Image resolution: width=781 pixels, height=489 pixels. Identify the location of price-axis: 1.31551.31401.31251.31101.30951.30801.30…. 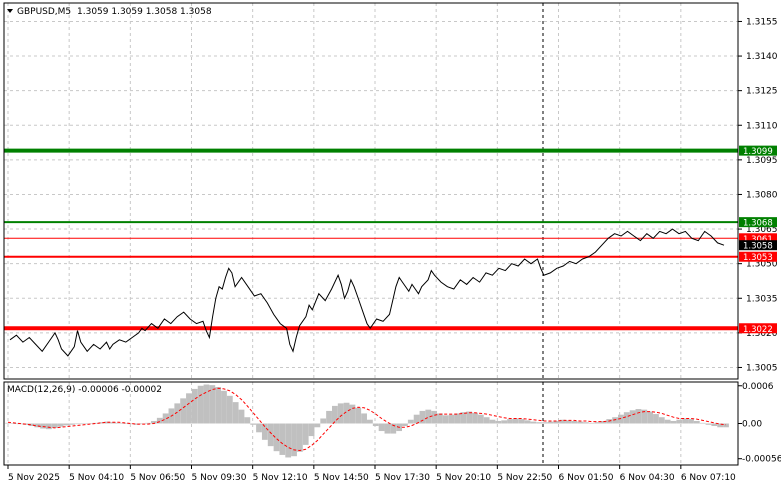
(758, 195).